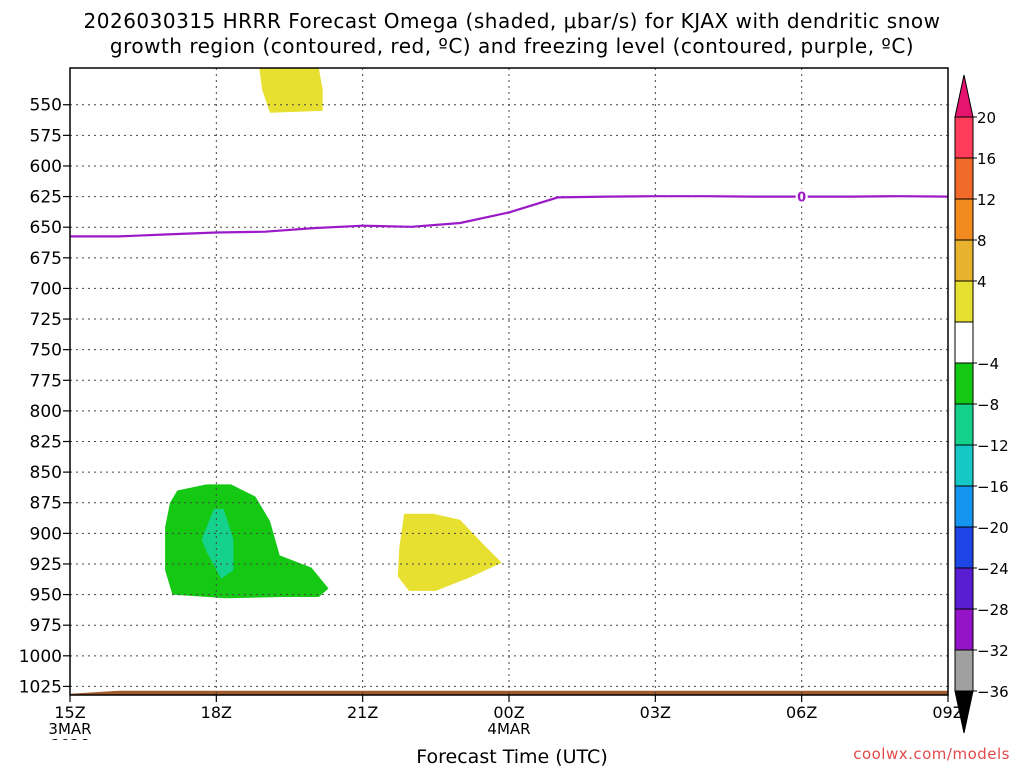  What do you see at coordinates (46, 289) in the screenshot?
I see `y-tick-label: 700` at bounding box center [46, 289].